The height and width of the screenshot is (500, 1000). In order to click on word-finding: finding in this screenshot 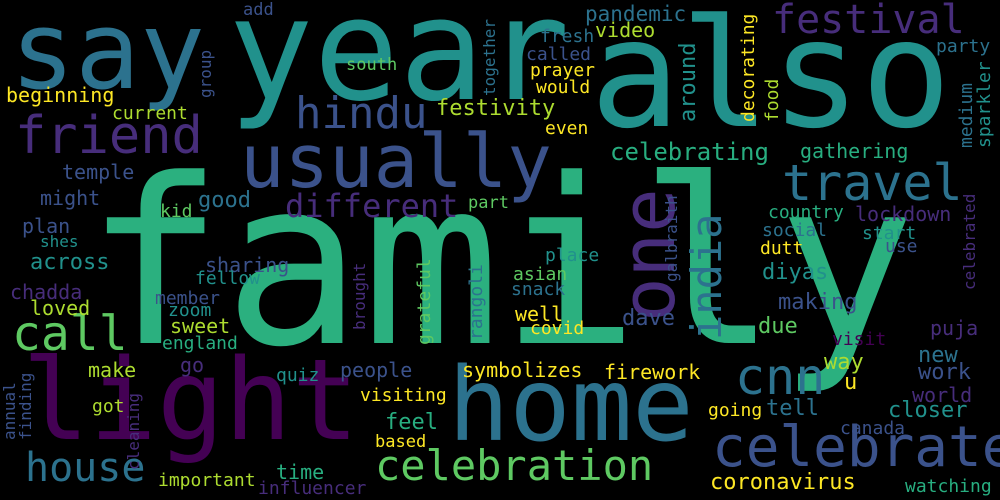, I will do `click(25, 406)`.